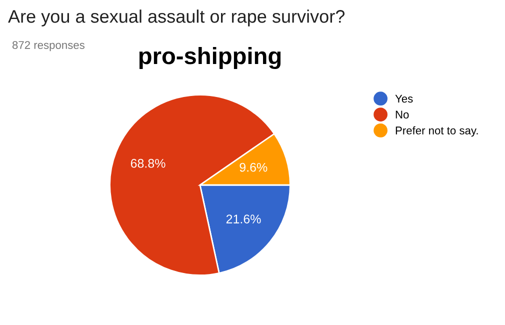 This screenshot has width=505, height=325. What do you see at coordinates (48, 46) in the screenshot?
I see `chart-subtitle: 872 responses` at bounding box center [48, 46].